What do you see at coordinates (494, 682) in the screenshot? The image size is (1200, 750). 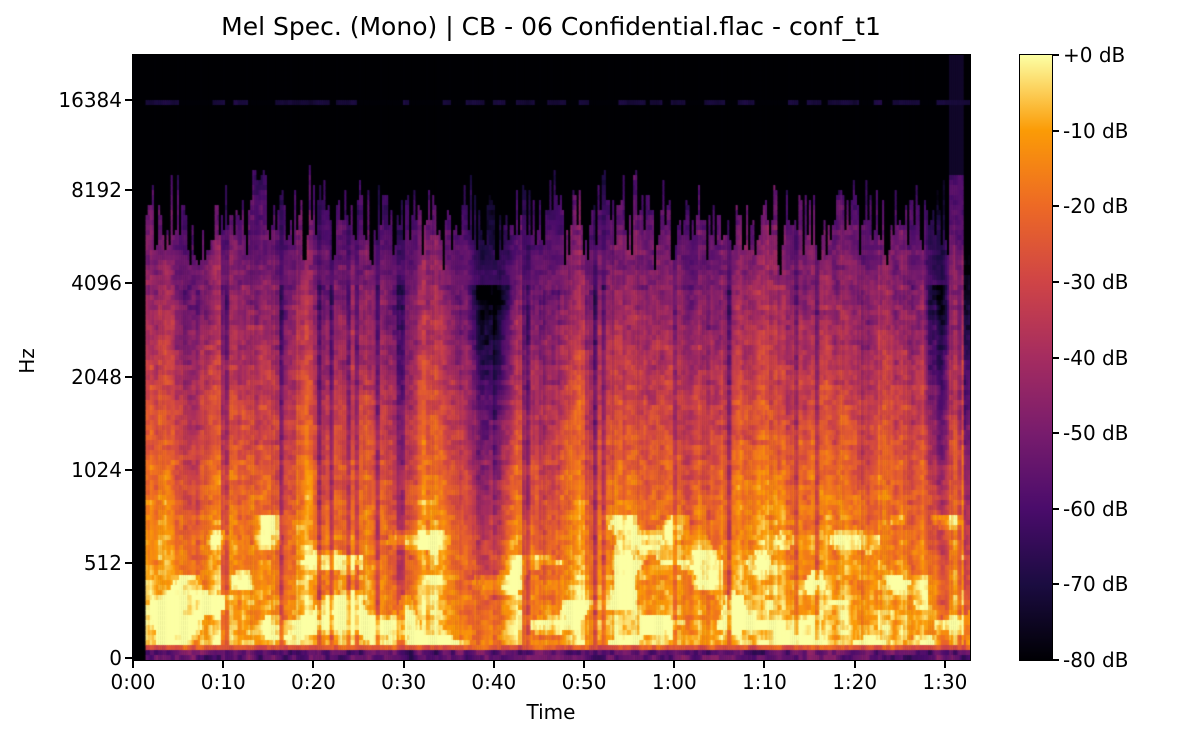 I see `x-tick-label: 0:40` at bounding box center [494, 682].